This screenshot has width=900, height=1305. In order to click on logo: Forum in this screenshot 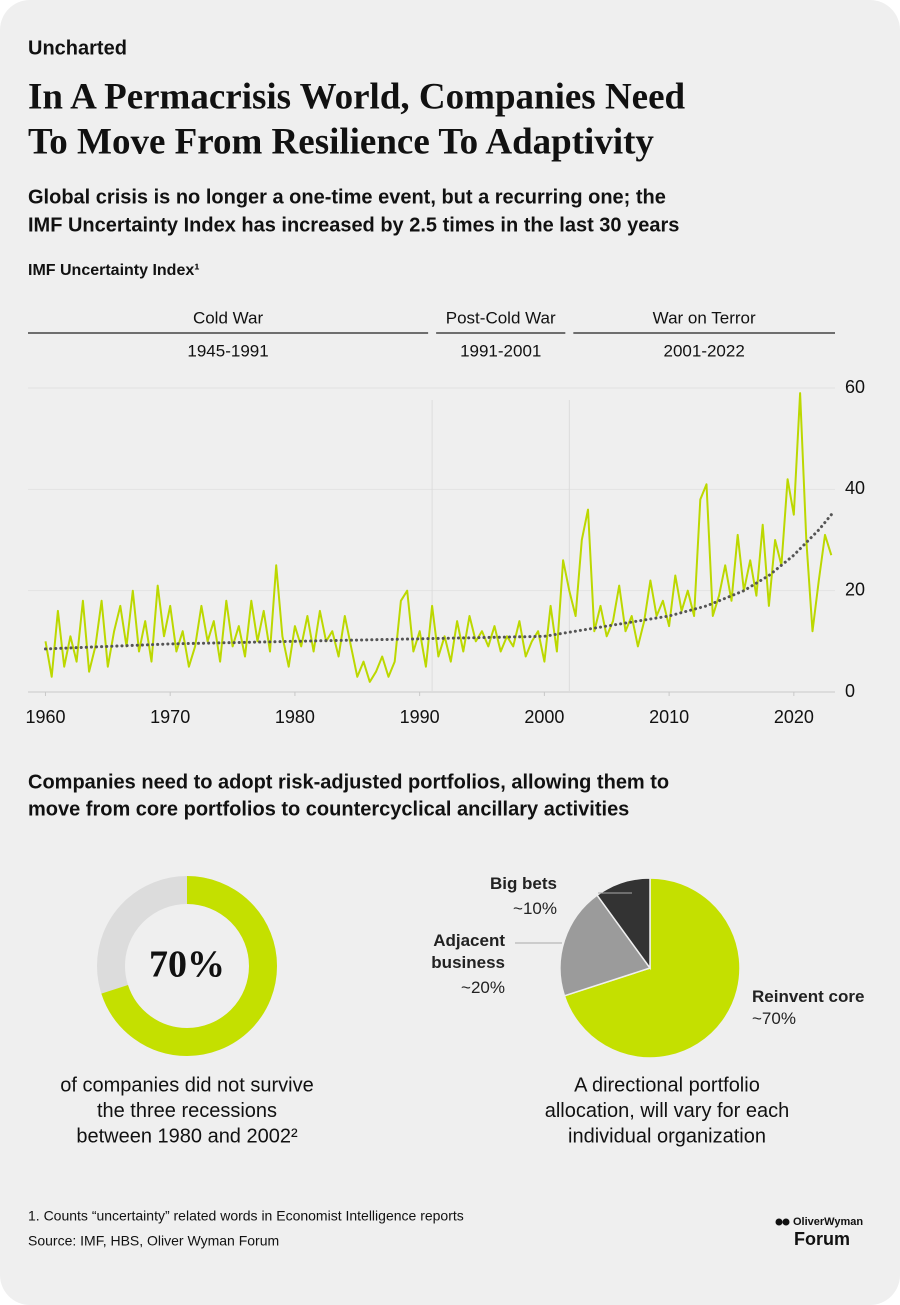, I will do `click(822, 1239)`.